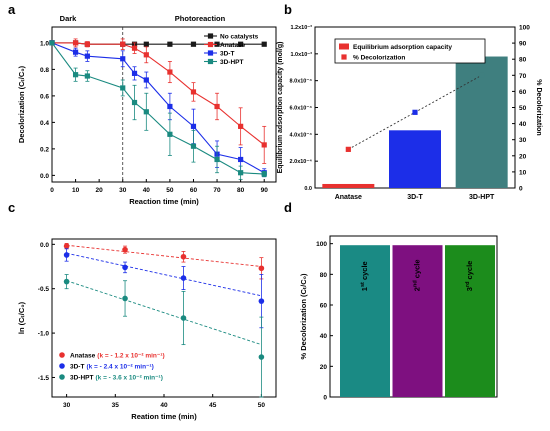 This screenshot has height=431, width=550. I want to click on panel-a-frame, so click(164, 104).